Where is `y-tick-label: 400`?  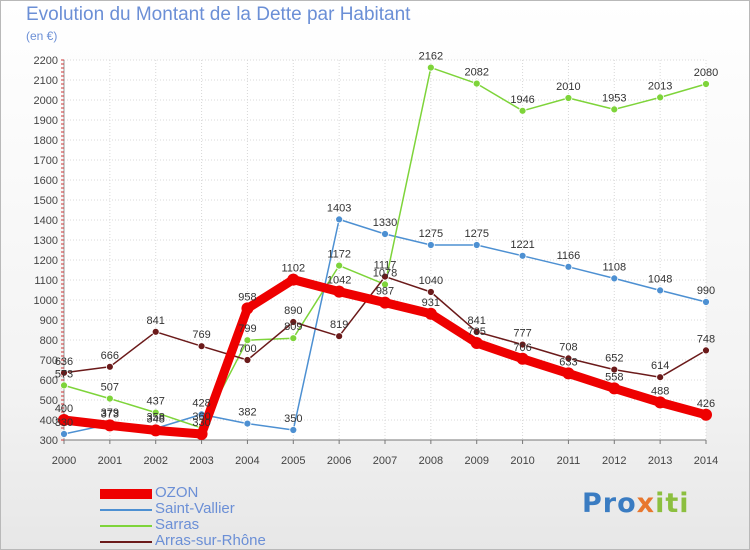
y-tick-label: 400 is located at coordinates (49, 421).